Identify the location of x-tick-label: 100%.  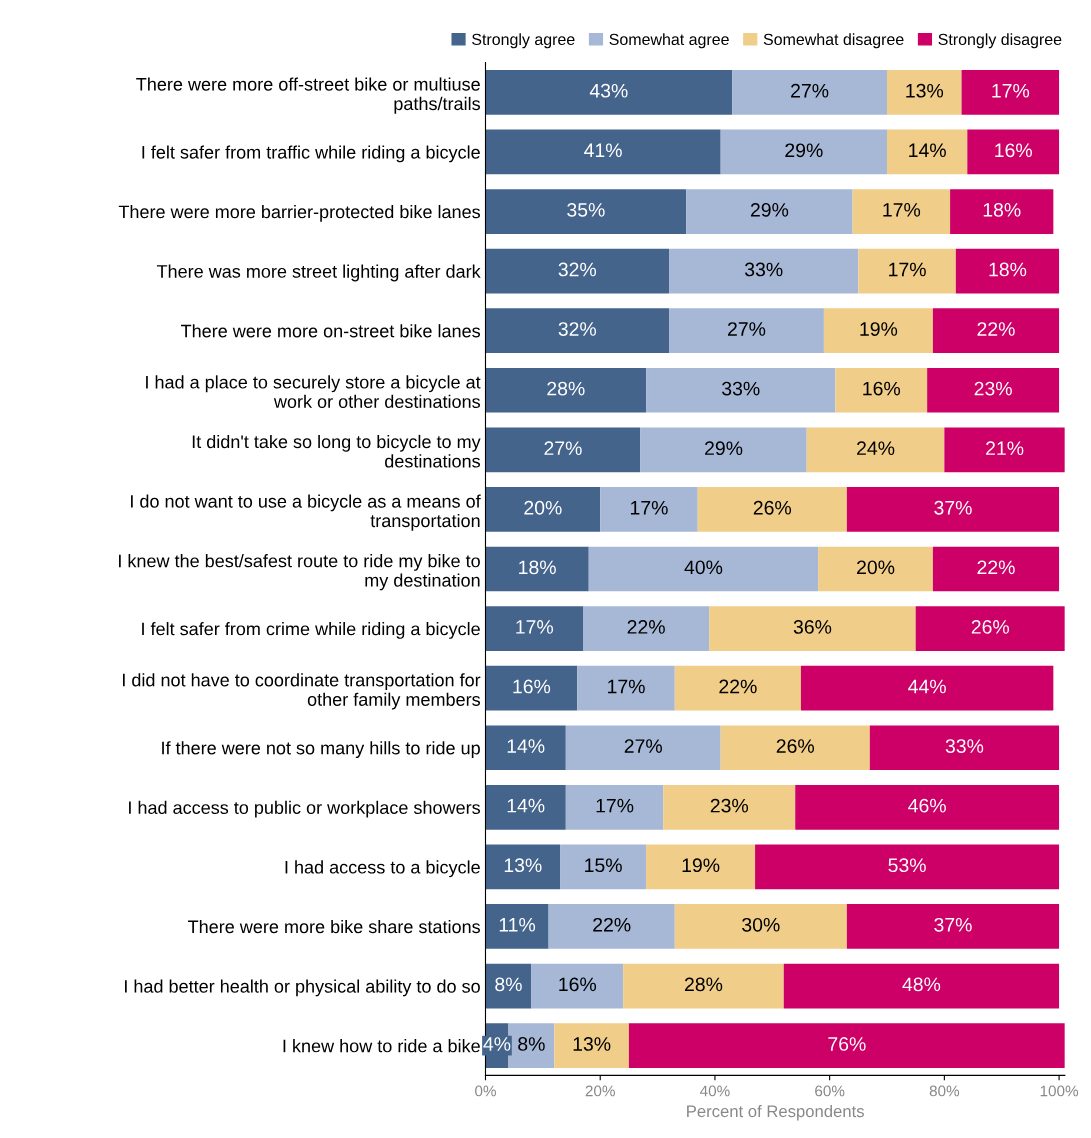
(1059, 1091).